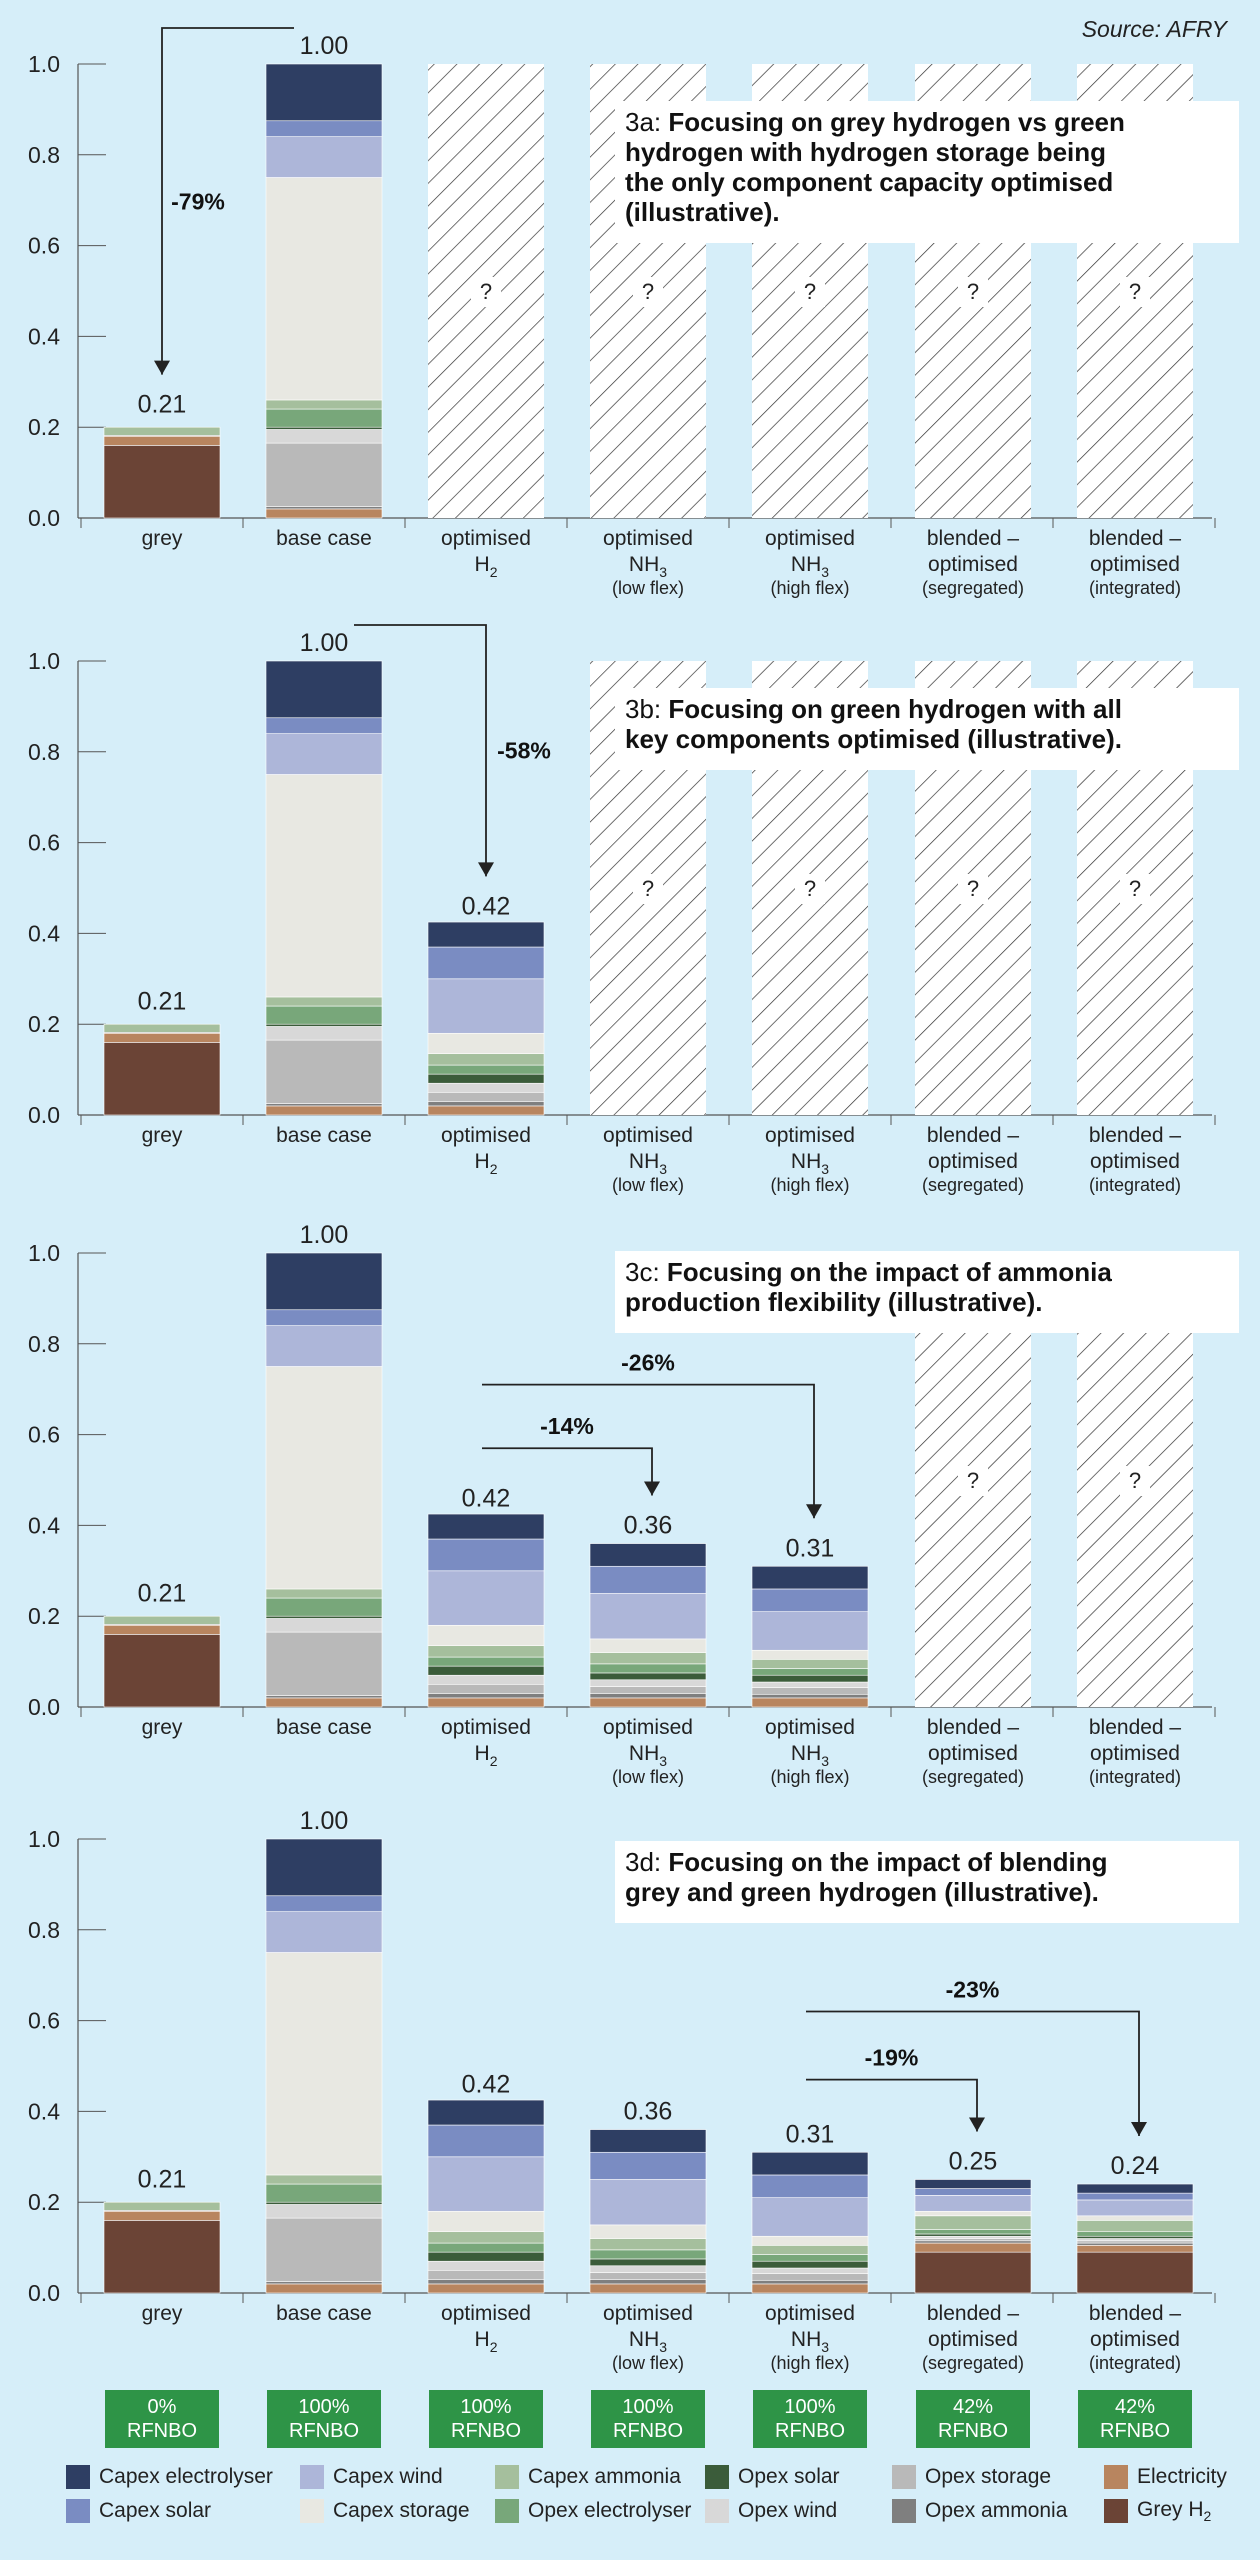  What do you see at coordinates (198, 201) in the screenshot?
I see `change-label: -79%` at bounding box center [198, 201].